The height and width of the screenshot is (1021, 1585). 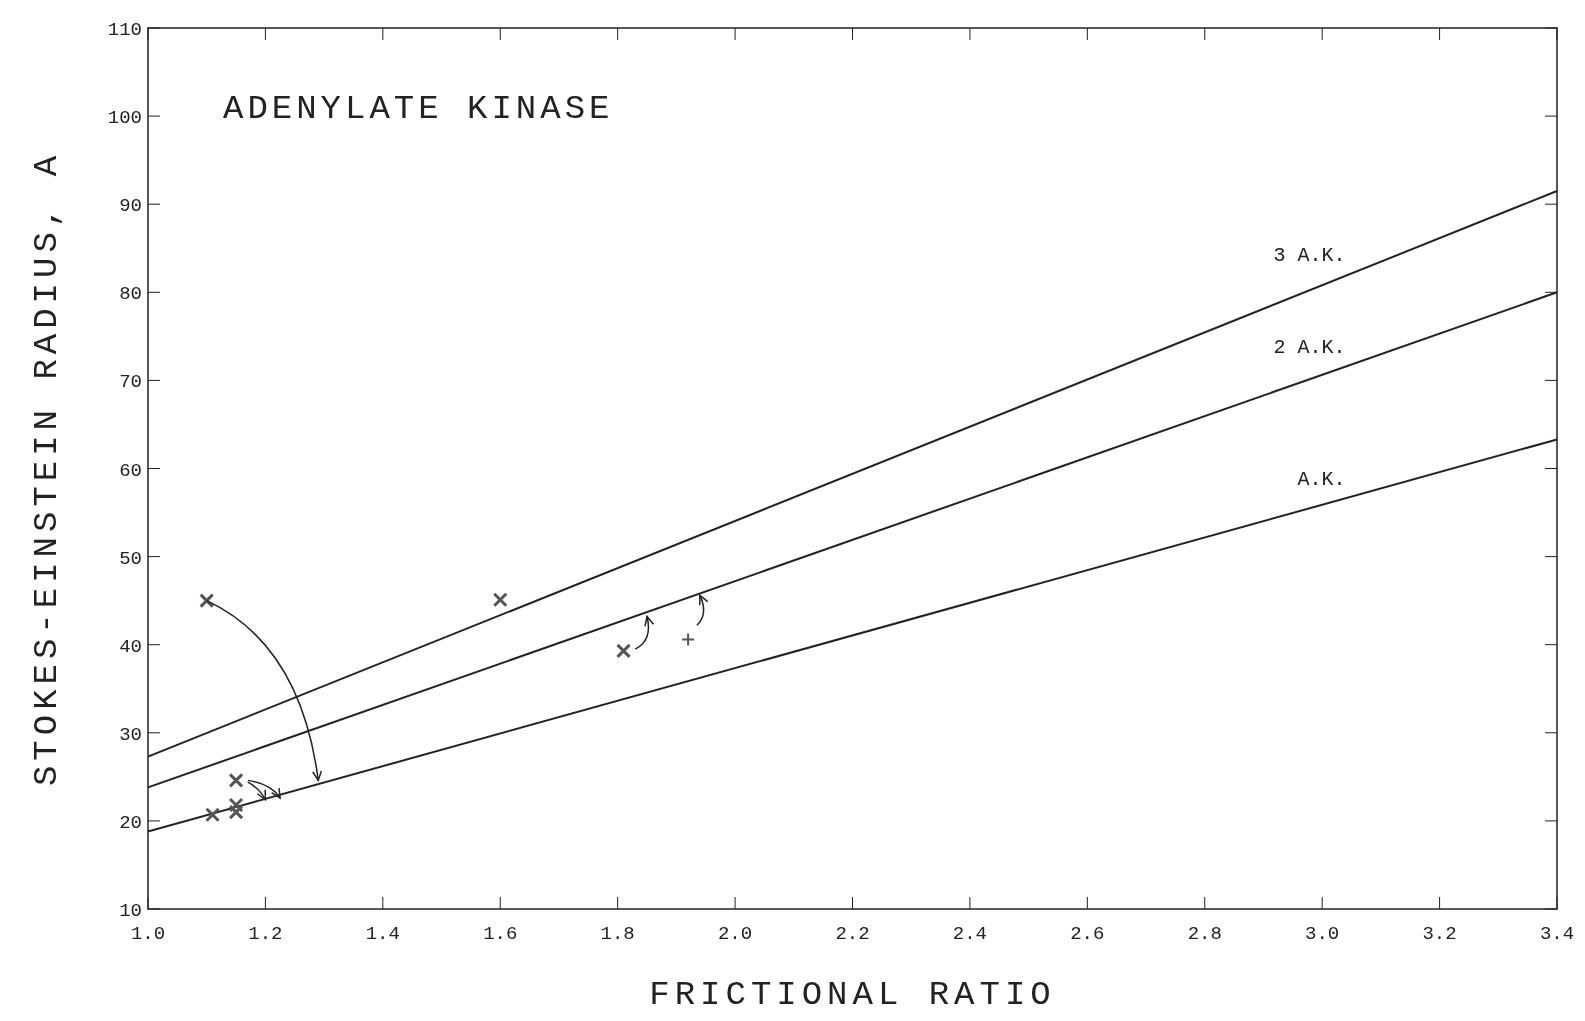 What do you see at coordinates (617, 934) in the screenshot?
I see `x-tick-label: 1.8` at bounding box center [617, 934].